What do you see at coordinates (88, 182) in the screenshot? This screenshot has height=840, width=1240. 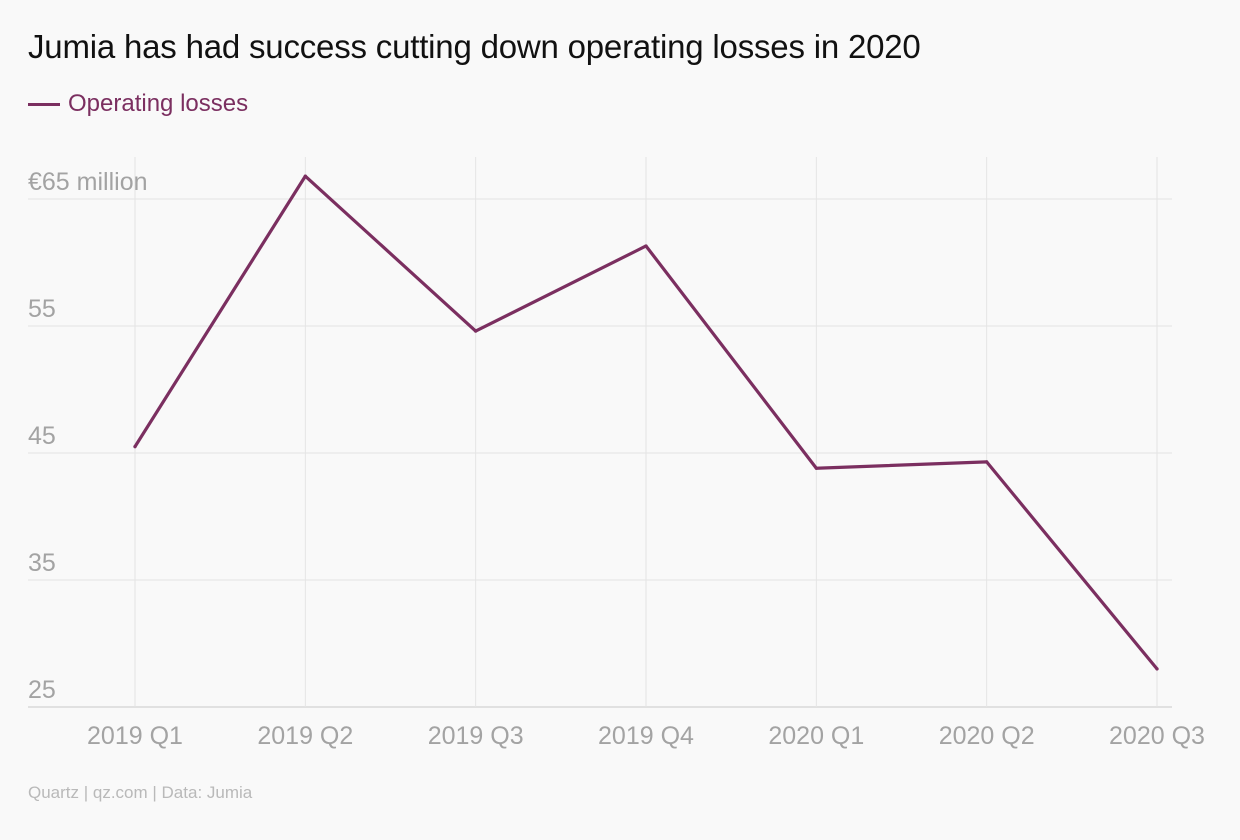 I see `y-tick-label: €65 million` at bounding box center [88, 182].